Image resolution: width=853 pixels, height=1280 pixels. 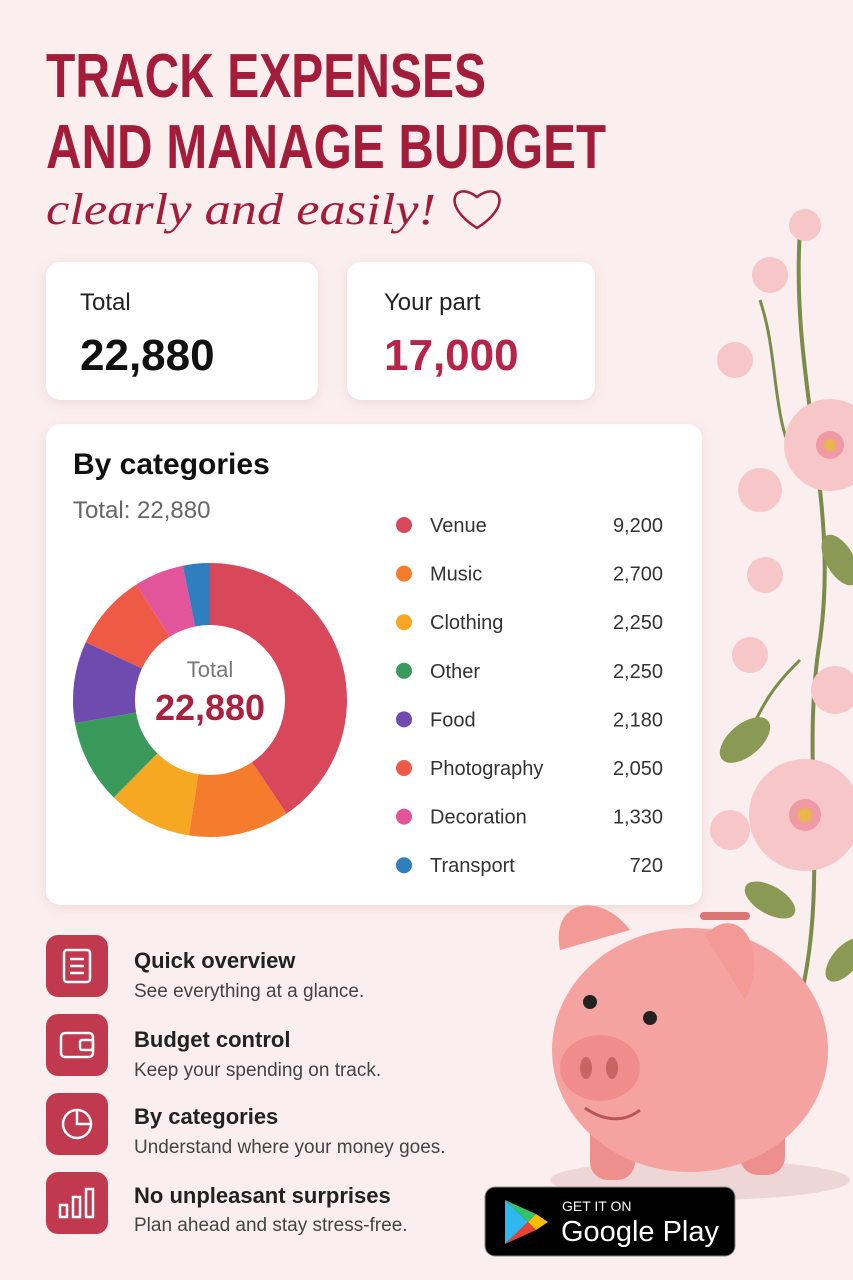 I want to click on legend-label: Music, so click(x=456, y=575).